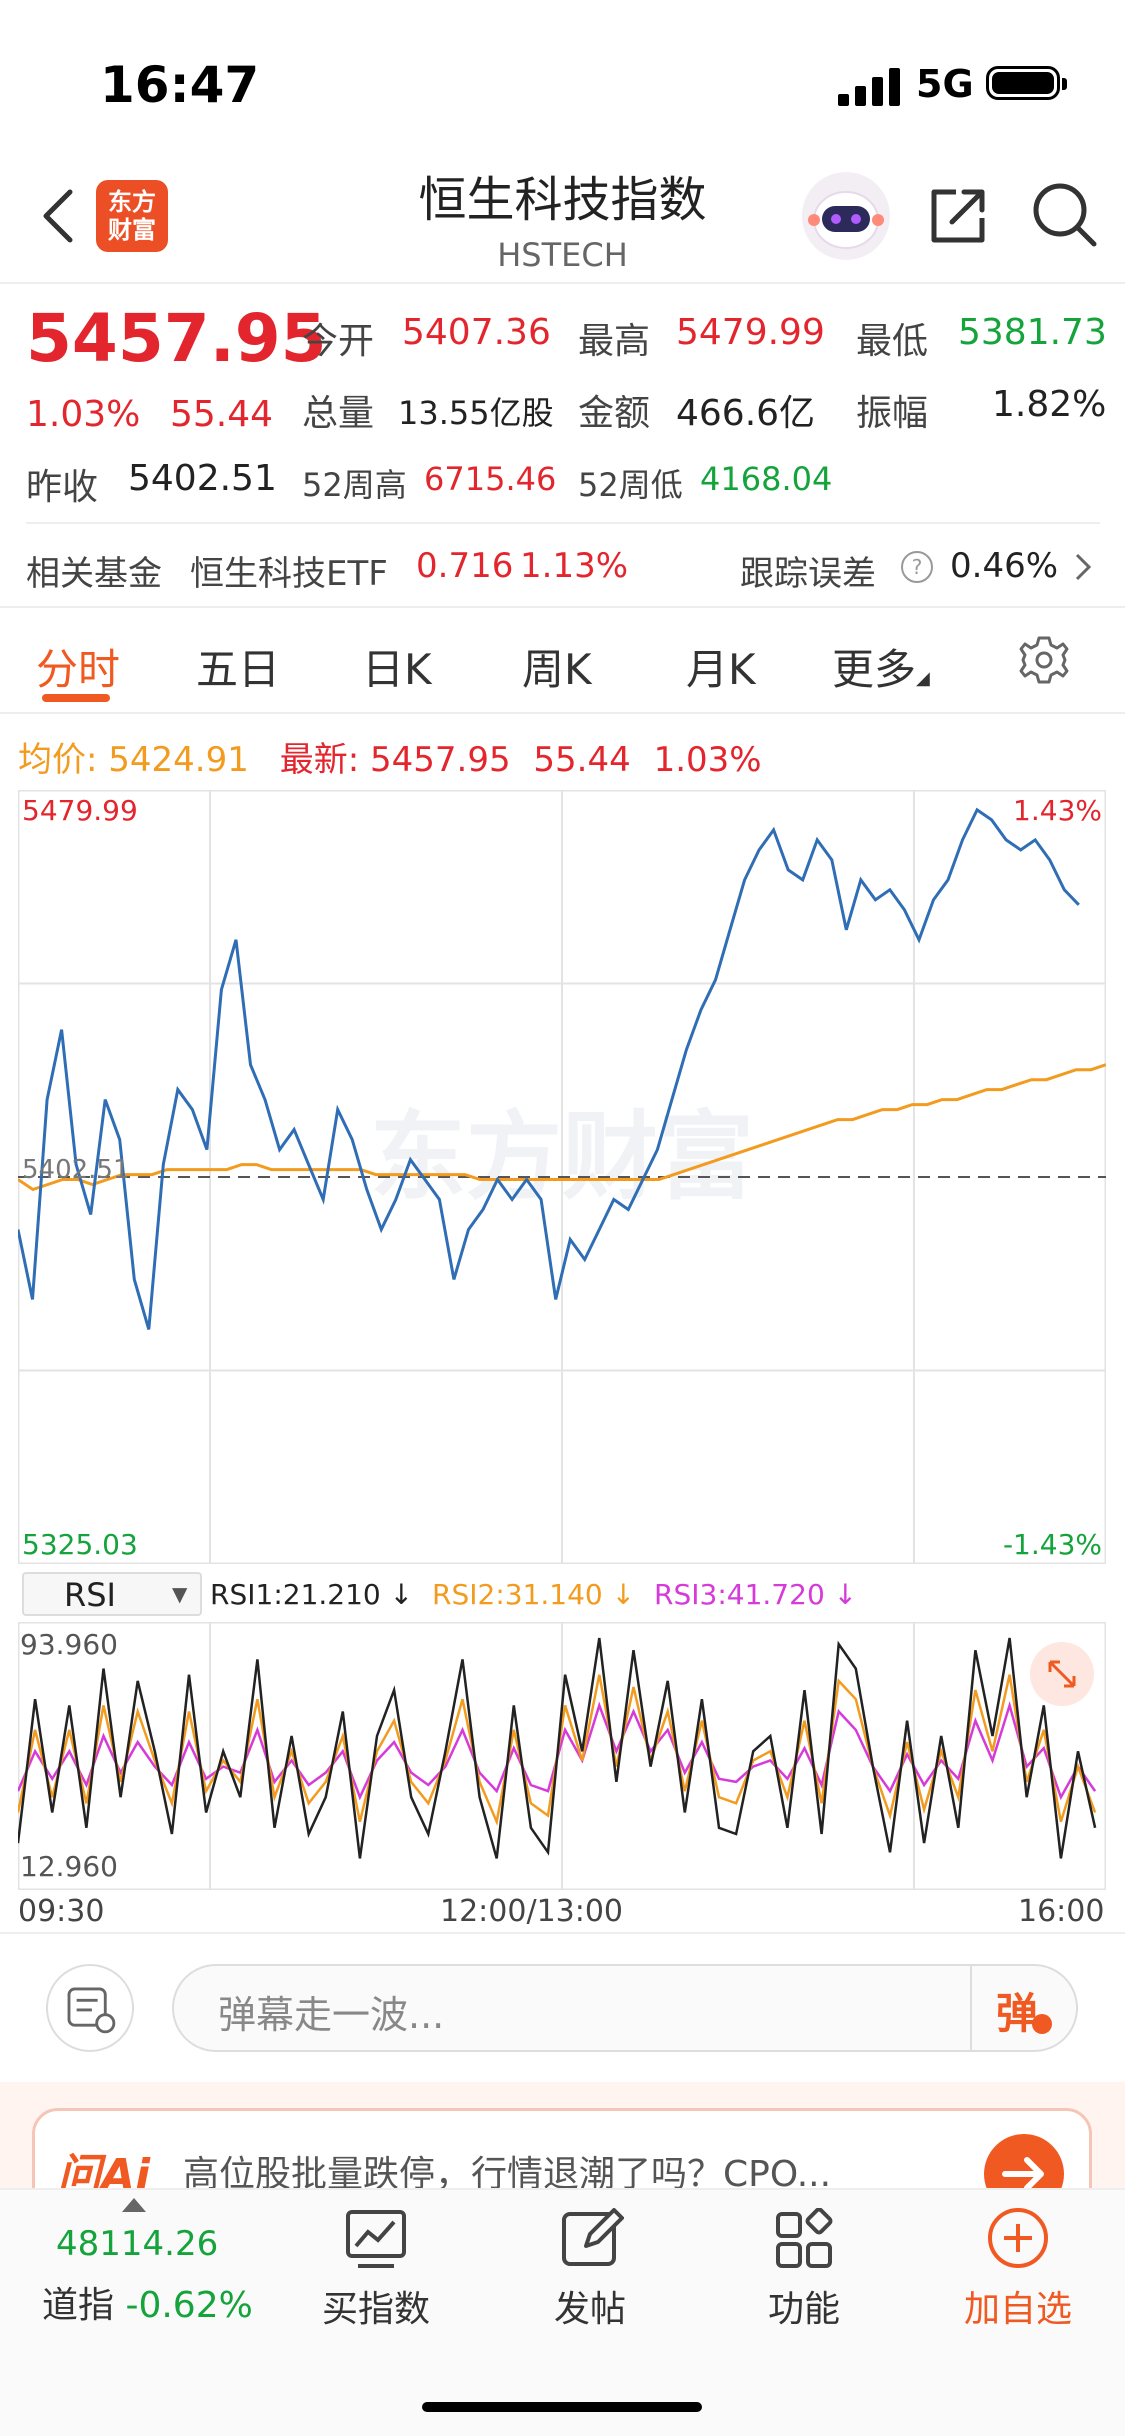 The image size is (1125, 2436). What do you see at coordinates (202, 478) in the screenshot?
I see `prev-close-value: 5402.51` at bounding box center [202, 478].